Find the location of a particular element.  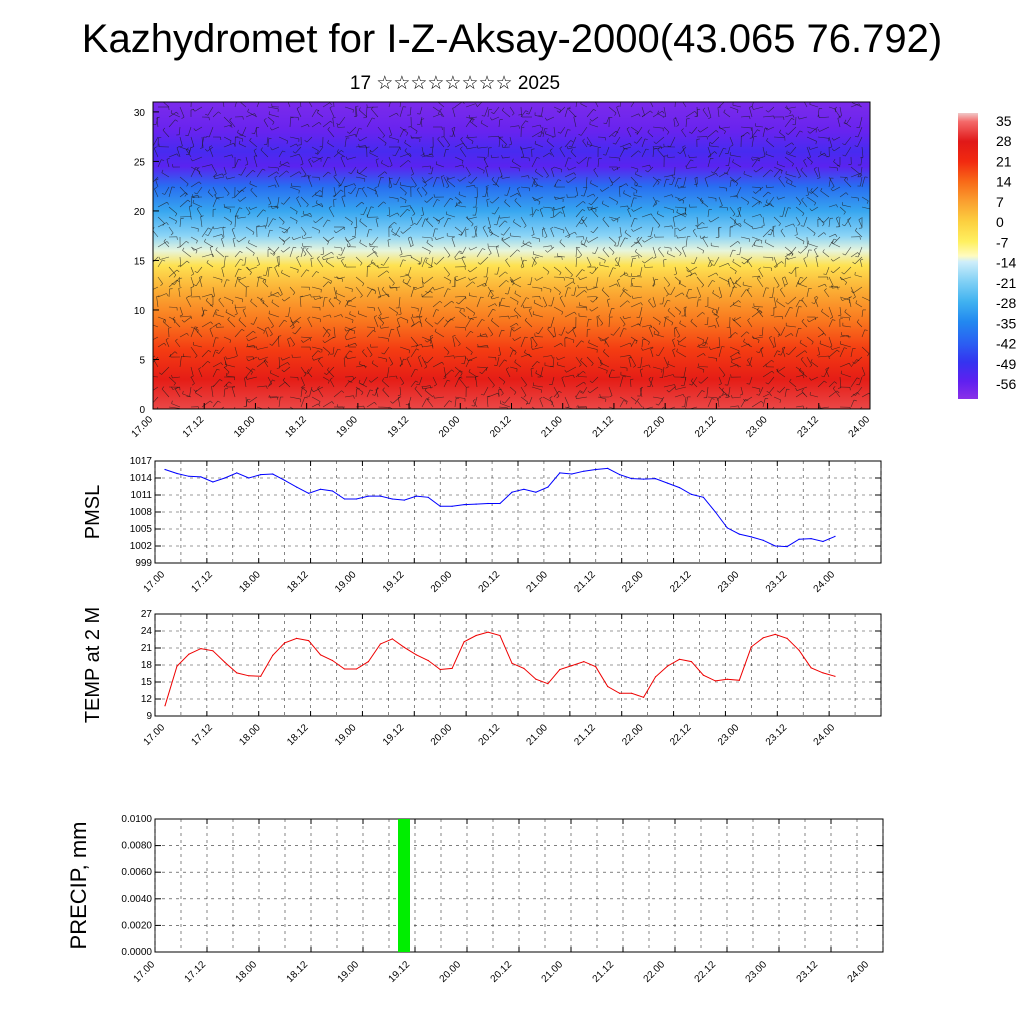

temp-data-point is located at coordinates (440, 669).